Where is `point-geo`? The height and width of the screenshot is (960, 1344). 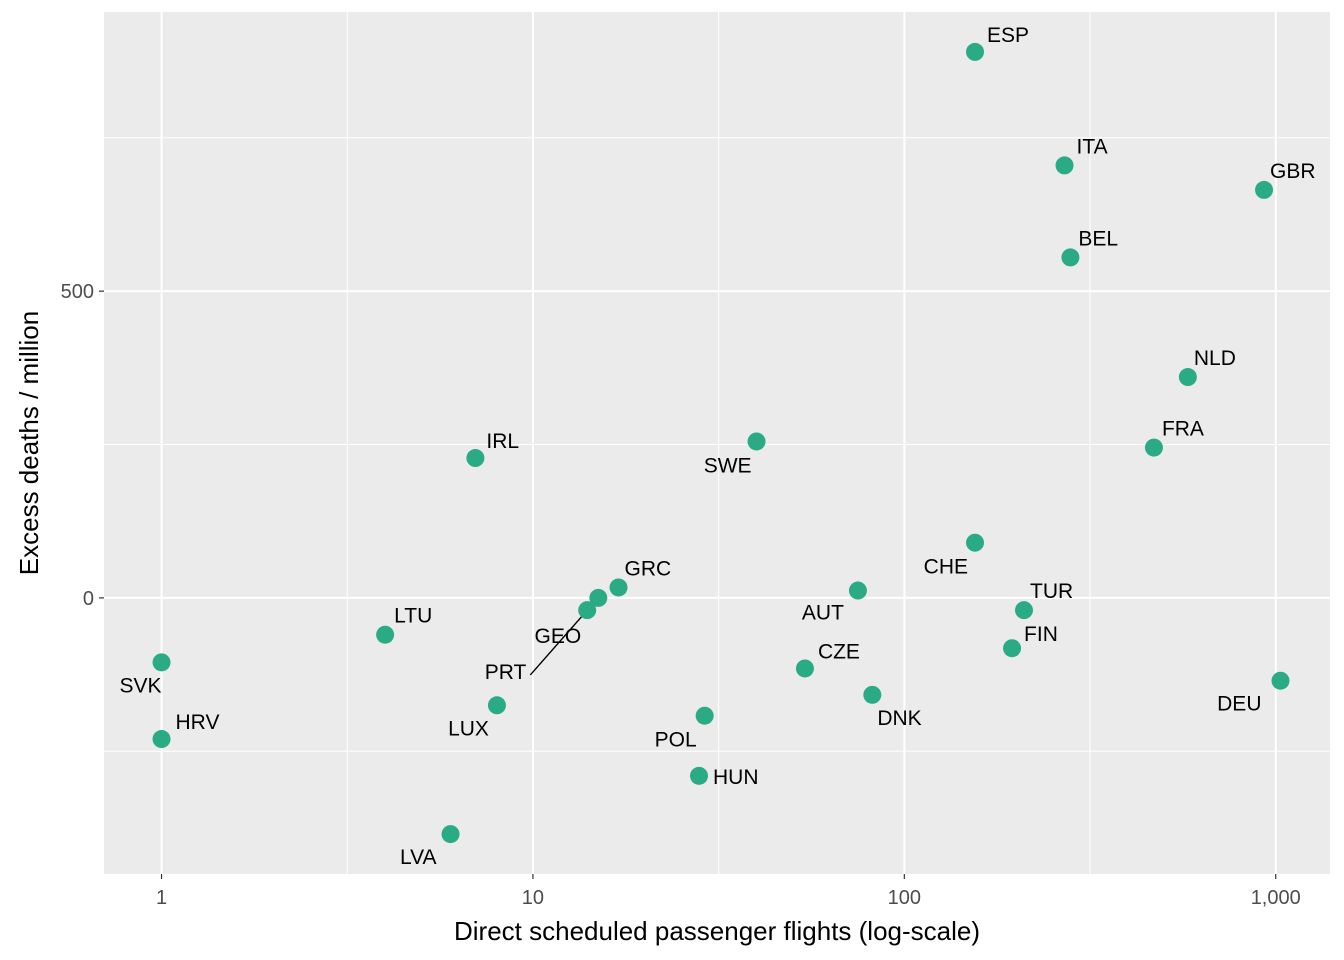 point-geo is located at coordinates (587, 610).